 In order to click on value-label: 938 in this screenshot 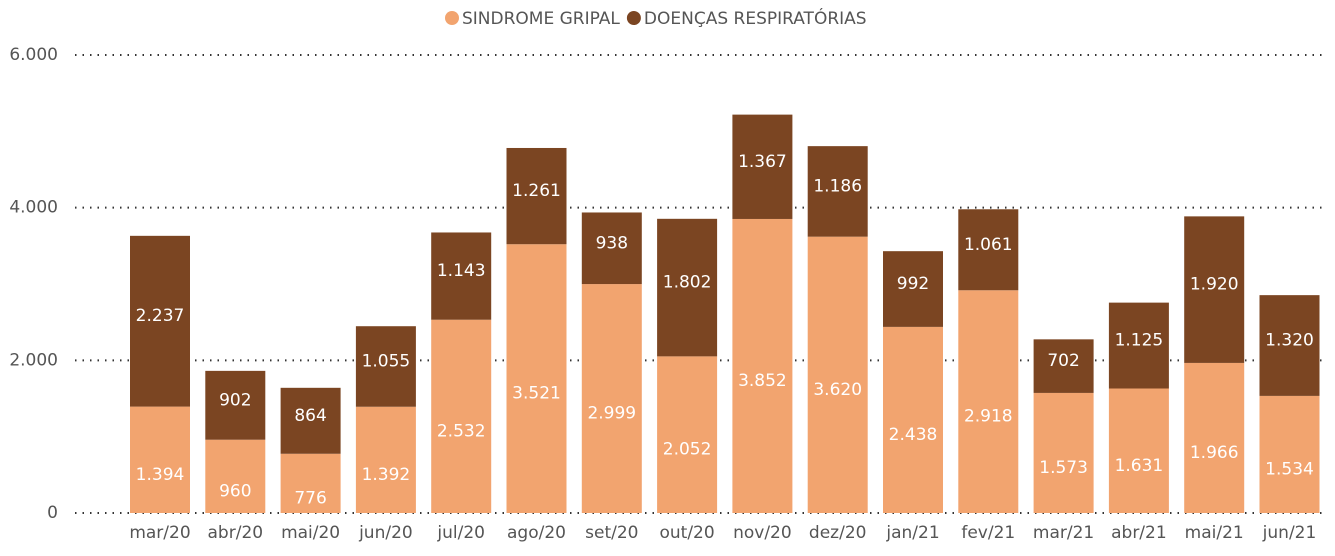, I will do `click(612, 243)`.